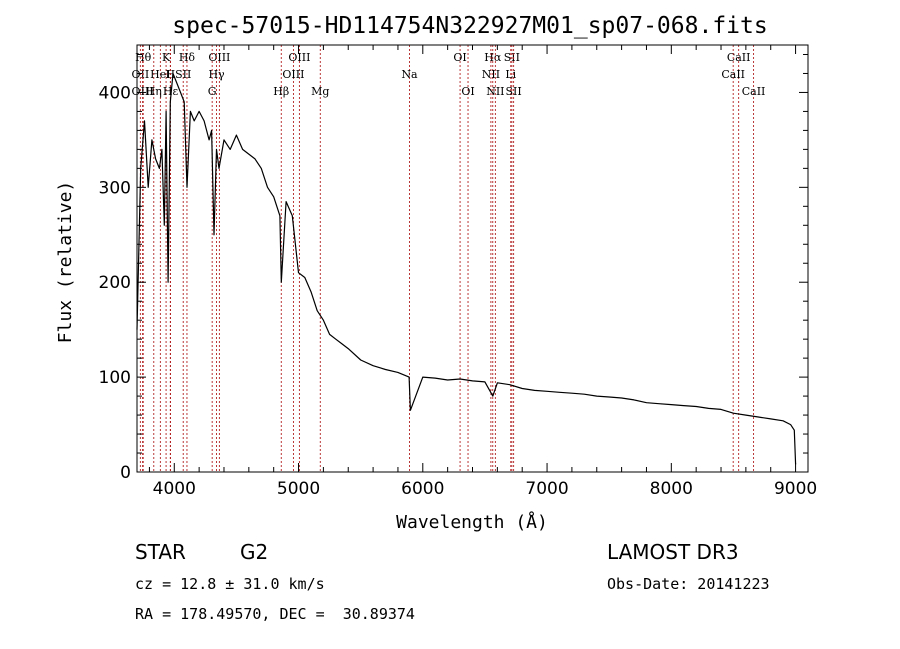 This screenshot has height=649, width=900. What do you see at coordinates (115, 188) in the screenshot?
I see `y-tick-label-3: 300` at bounding box center [115, 188].